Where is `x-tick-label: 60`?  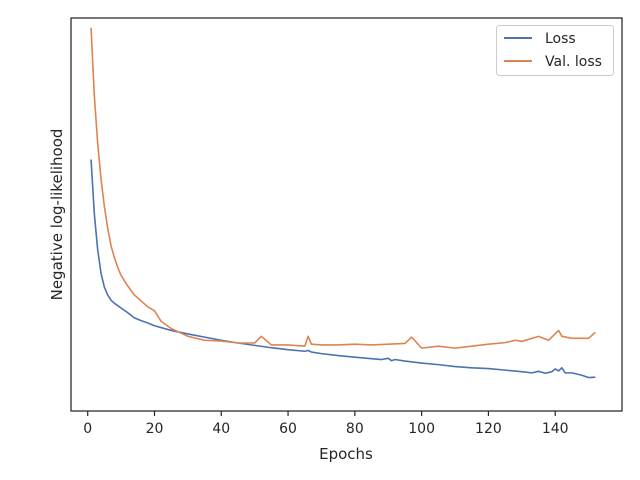 x-tick-label: 60 is located at coordinates (288, 429).